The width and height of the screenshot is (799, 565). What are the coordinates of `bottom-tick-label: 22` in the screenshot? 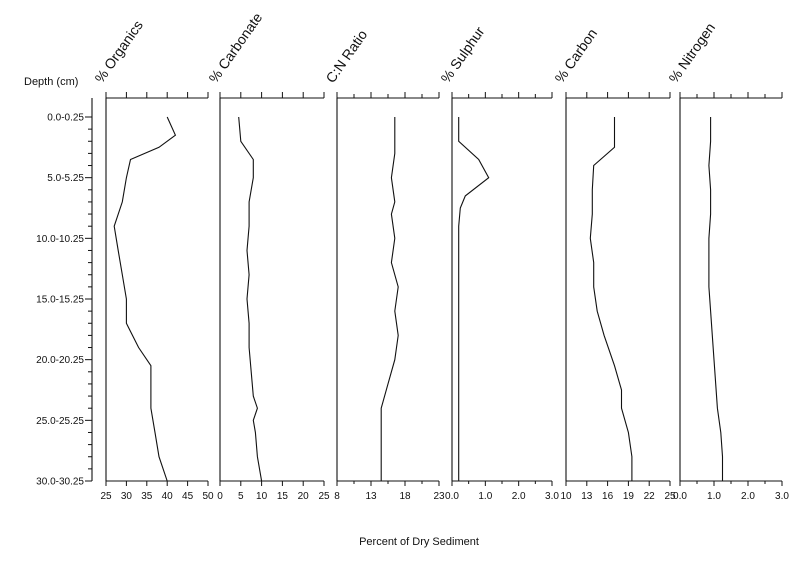 It's located at (650, 496).